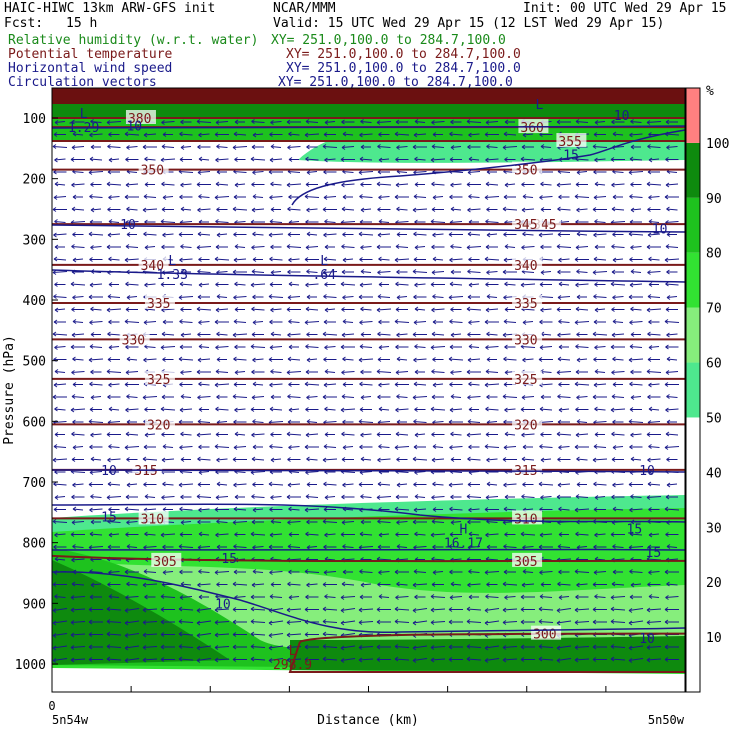 The height and width of the screenshot is (740, 740). I want to click on colorbar-unit: %, so click(710, 91).